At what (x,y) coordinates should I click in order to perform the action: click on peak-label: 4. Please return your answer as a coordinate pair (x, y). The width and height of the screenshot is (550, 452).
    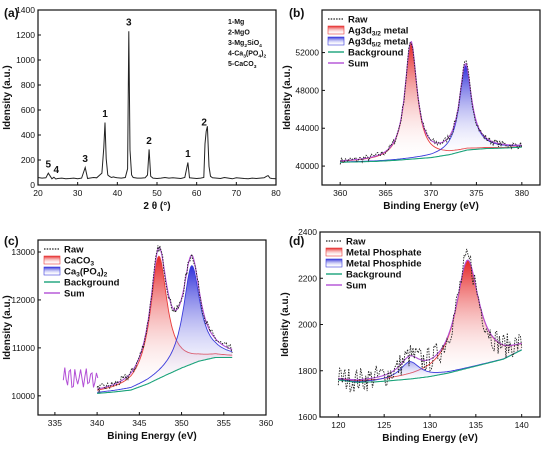
    Looking at the image, I should click on (56, 170).